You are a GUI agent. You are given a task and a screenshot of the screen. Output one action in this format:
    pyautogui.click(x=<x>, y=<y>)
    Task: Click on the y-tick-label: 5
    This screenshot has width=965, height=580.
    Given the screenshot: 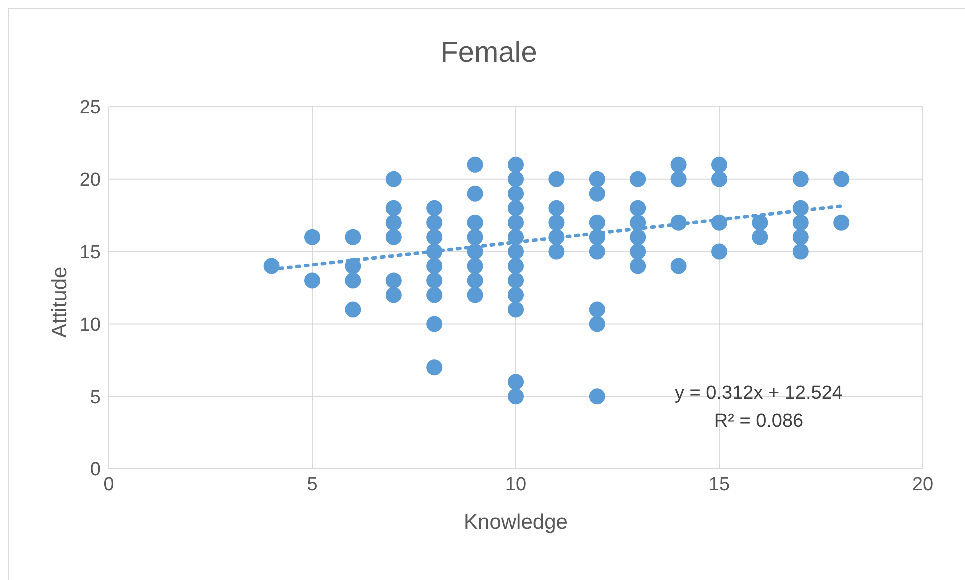 What is the action you would take?
    pyautogui.click(x=95, y=397)
    